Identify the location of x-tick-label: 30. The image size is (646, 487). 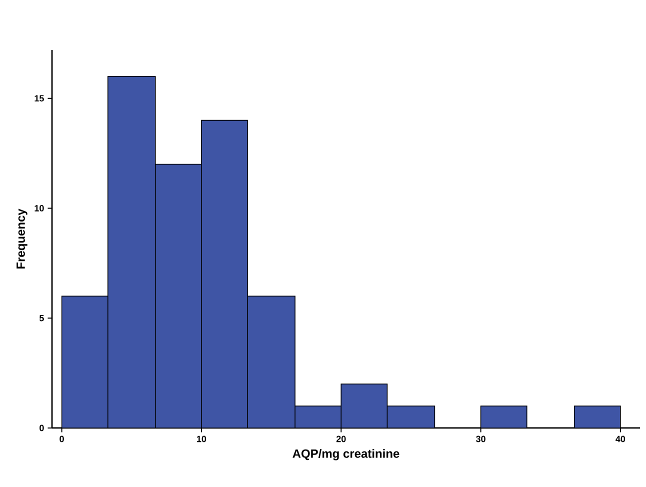
(481, 439).